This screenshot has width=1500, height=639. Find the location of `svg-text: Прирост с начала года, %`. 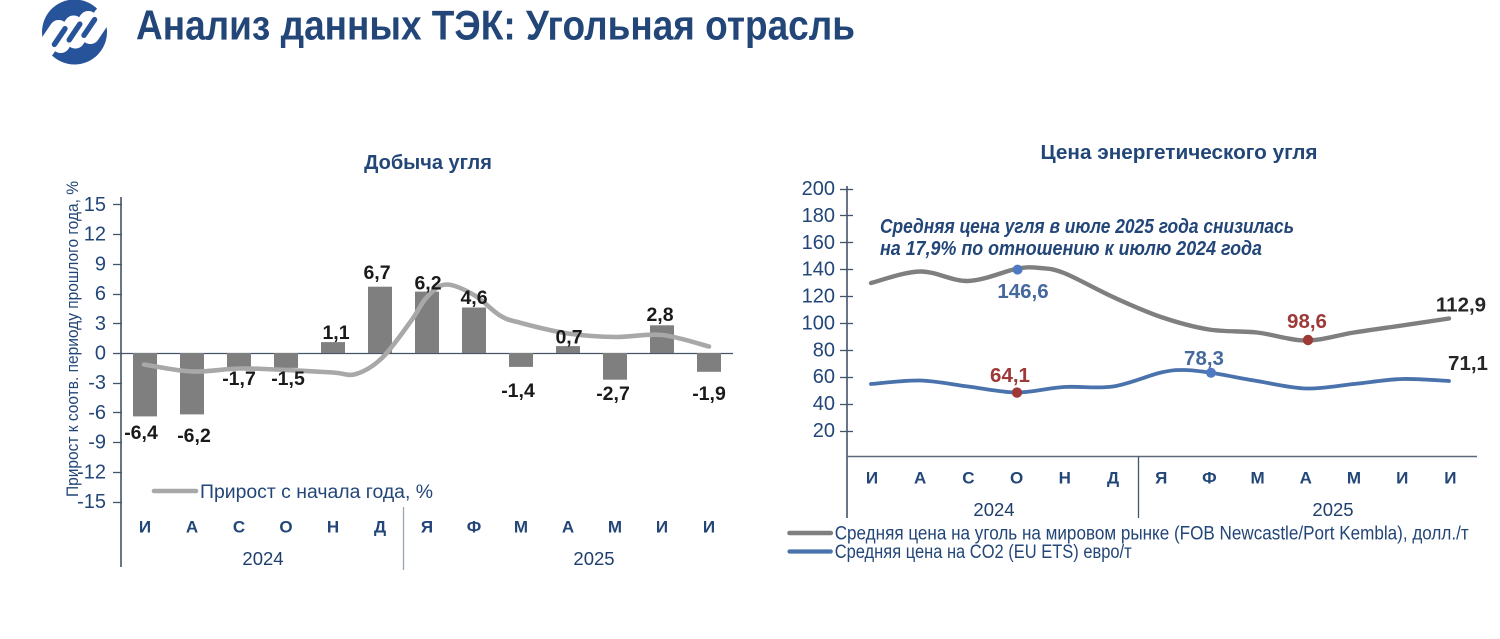

svg-text: Прирост с начала года, % is located at coordinates (316, 492).